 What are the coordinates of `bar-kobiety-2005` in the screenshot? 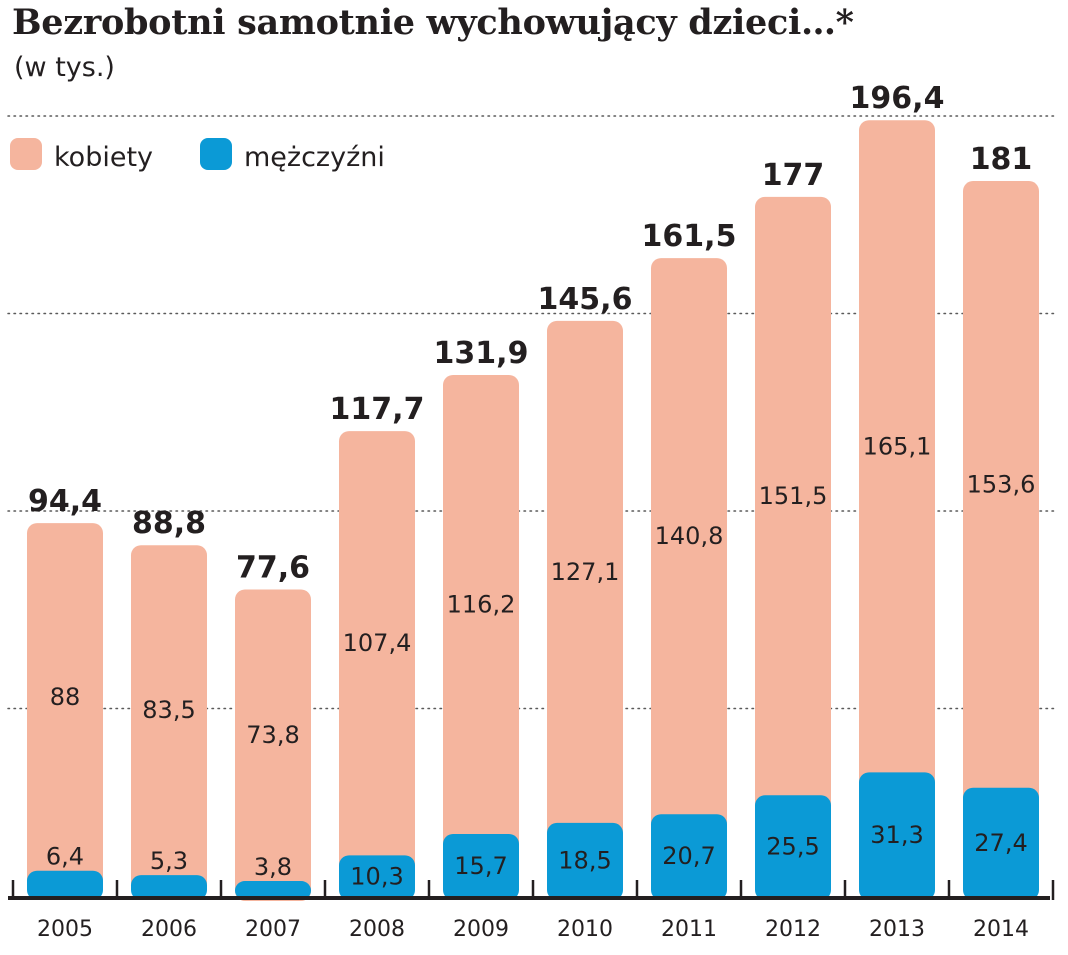 It's located at (65, 707).